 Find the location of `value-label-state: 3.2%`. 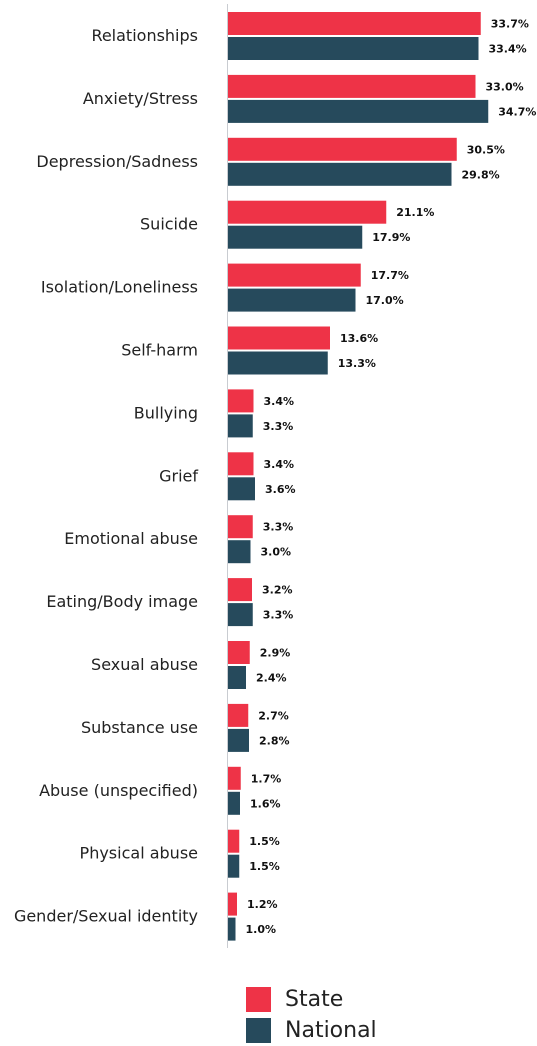

value-label-state: 3.2% is located at coordinates (277, 590).